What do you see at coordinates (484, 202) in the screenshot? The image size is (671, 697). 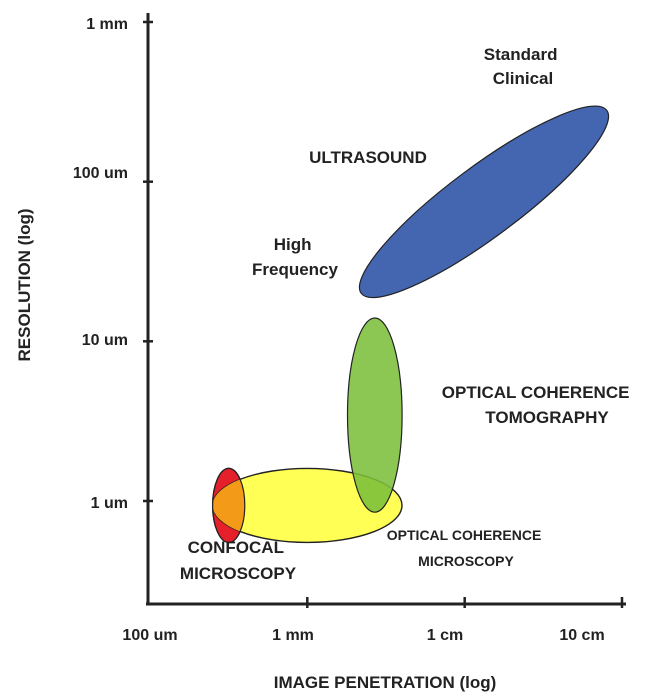 I see `ultrasound-region` at bounding box center [484, 202].